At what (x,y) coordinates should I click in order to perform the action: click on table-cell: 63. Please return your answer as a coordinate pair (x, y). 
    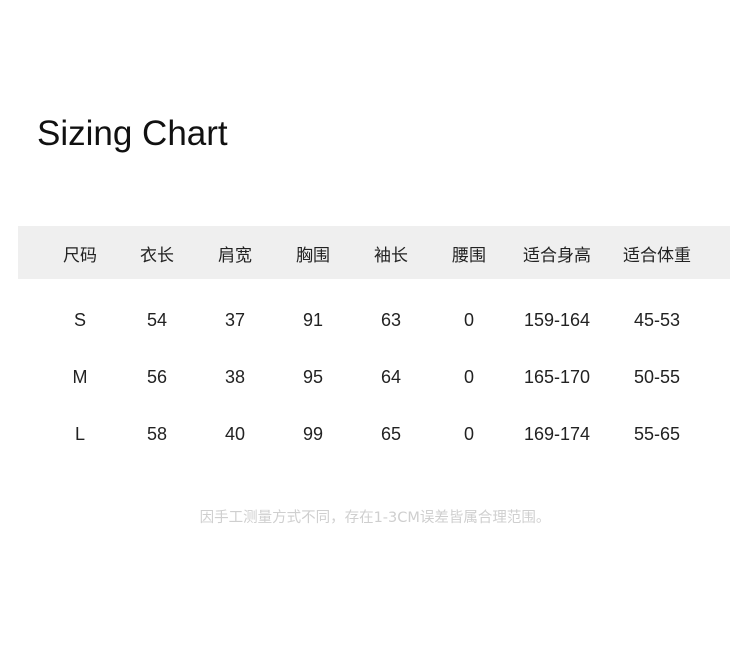
    Looking at the image, I should click on (391, 320).